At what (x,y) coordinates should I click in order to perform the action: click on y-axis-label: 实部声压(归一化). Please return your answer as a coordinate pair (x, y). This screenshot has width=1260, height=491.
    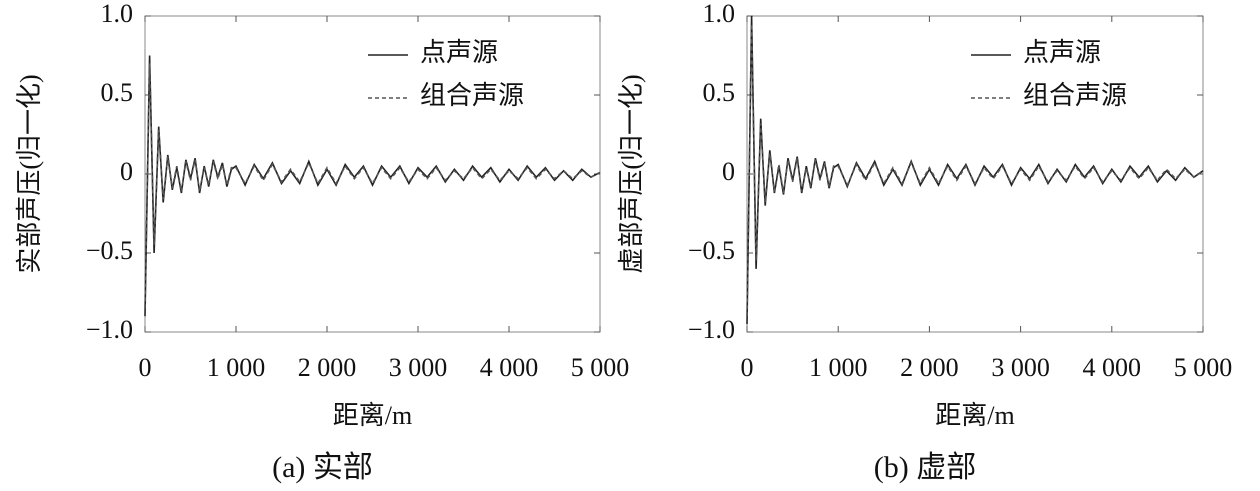
    Looking at the image, I should click on (29, 173).